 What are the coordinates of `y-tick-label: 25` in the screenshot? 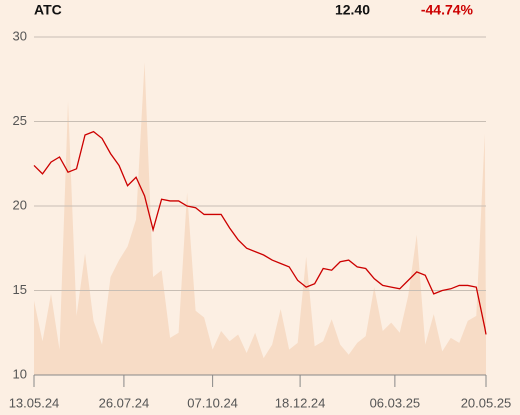 It's located at (20, 120).